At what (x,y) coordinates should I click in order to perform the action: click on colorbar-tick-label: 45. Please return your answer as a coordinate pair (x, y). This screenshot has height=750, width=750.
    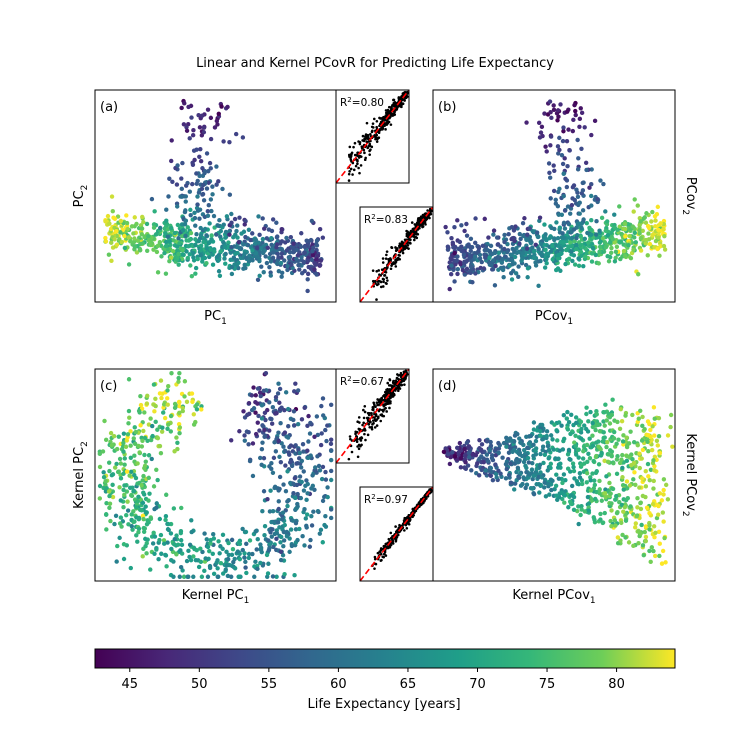
    Looking at the image, I should click on (129, 684).